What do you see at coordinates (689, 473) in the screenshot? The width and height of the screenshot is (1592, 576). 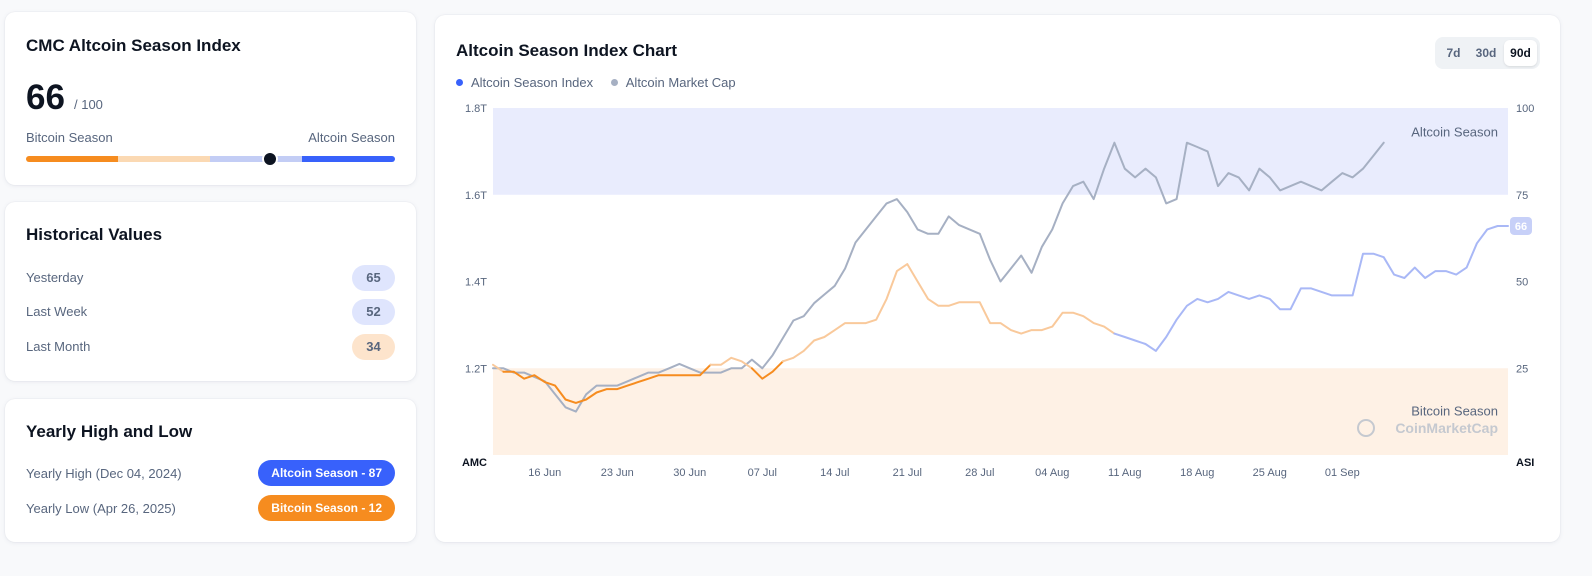 I see `x-axis-tick: 30 Jun` at bounding box center [689, 473].